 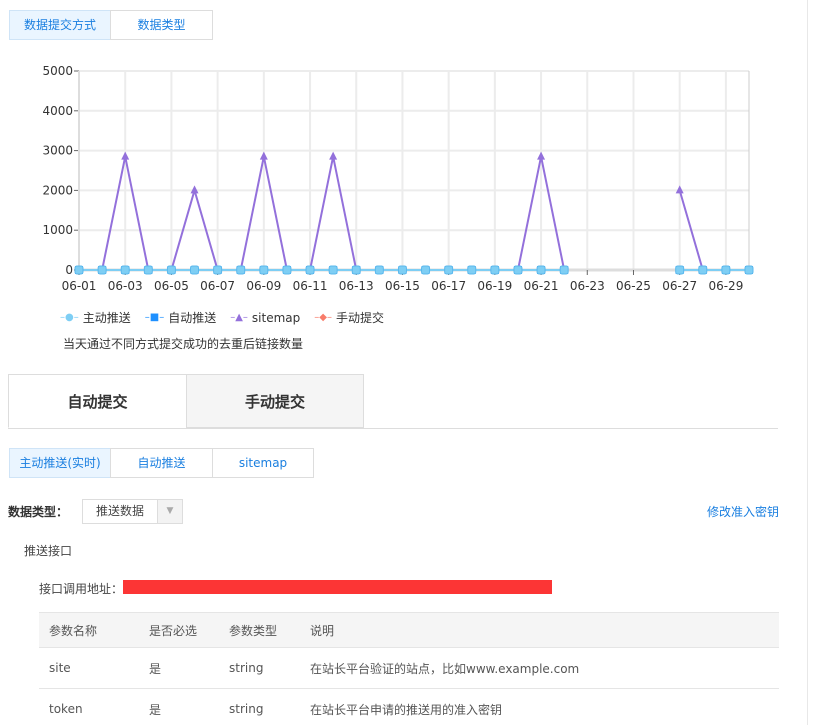 I want to click on x-tick-label: 06-07, so click(x=217, y=286).